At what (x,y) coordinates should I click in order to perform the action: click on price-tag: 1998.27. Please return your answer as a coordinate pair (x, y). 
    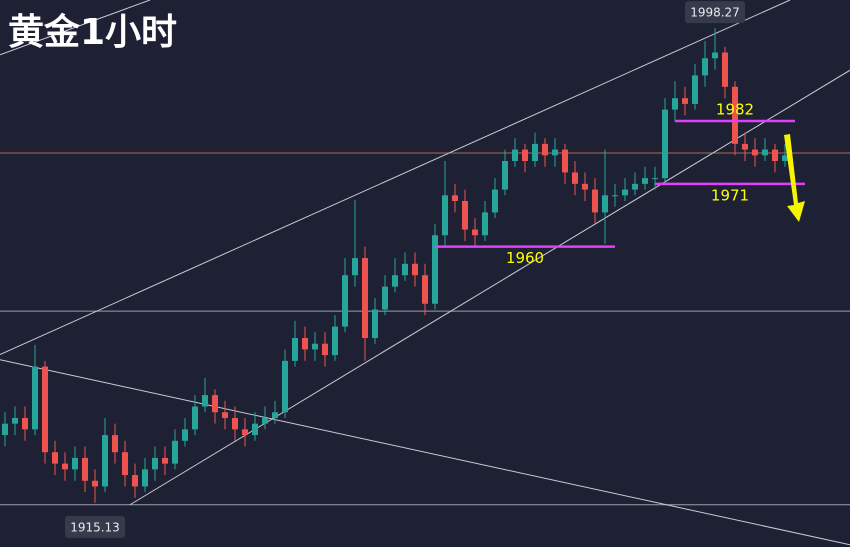
    Looking at the image, I should click on (715, 12).